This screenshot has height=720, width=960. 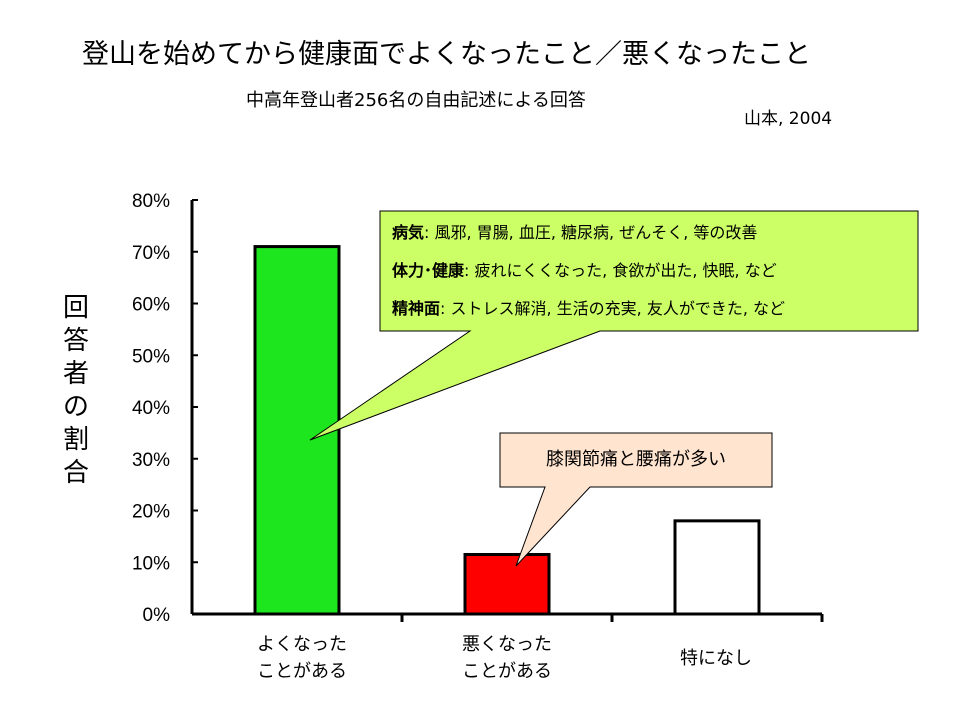 I want to click on y-tick-label: 0%, so click(x=157, y=615).